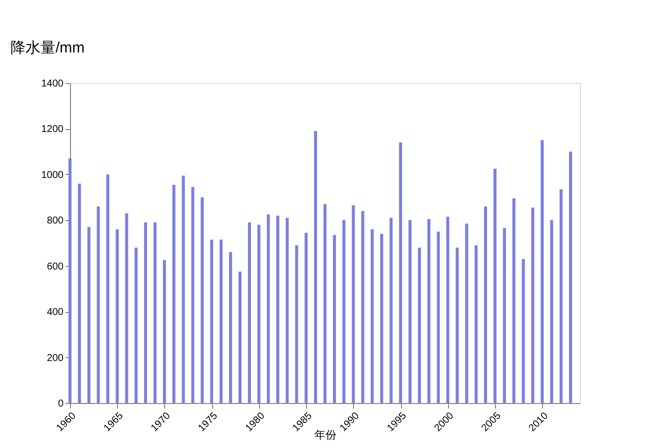  What do you see at coordinates (52, 84) in the screenshot?
I see `y-tick-label: 1400` at bounding box center [52, 84].